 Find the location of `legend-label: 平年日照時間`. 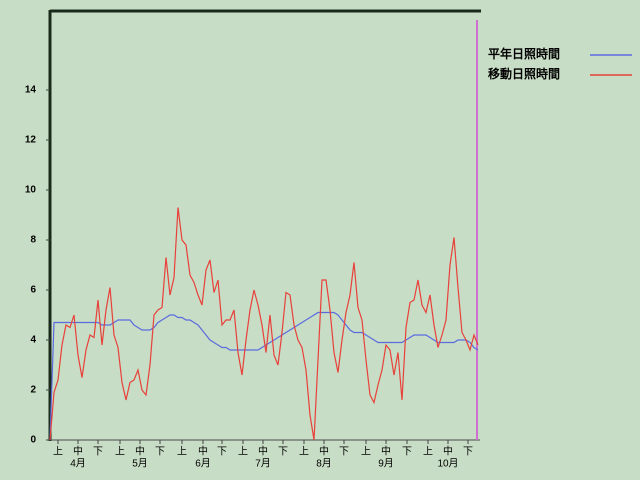

legend-label: 平年日照時間 is located at coordinates (524, 53).